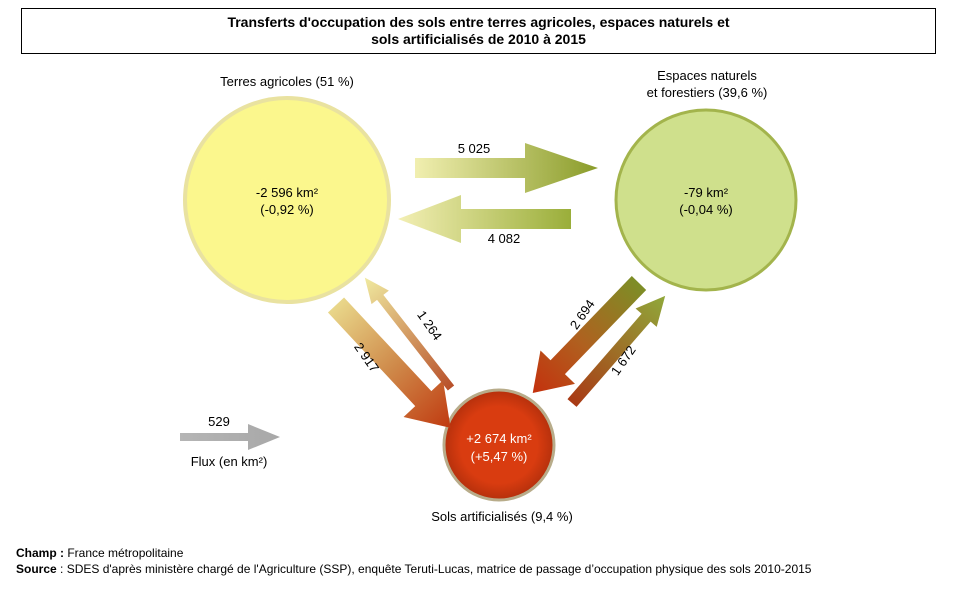 The width and height of the screenshot is (961, 593). I want to click on node-artificial, so click(499, 445).